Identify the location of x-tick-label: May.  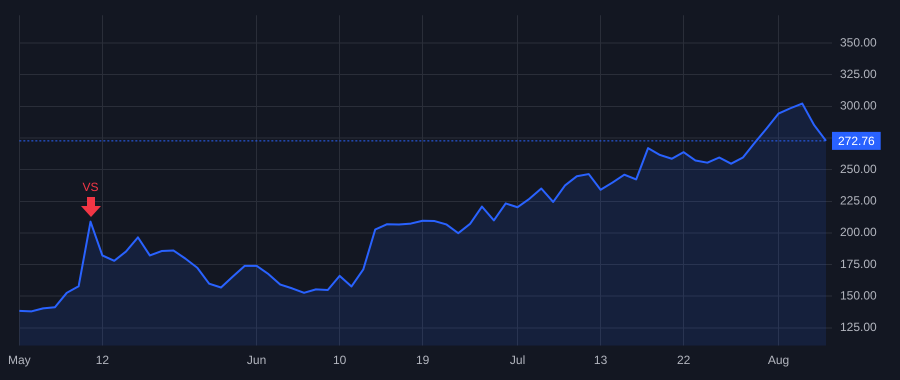
(19, 360).